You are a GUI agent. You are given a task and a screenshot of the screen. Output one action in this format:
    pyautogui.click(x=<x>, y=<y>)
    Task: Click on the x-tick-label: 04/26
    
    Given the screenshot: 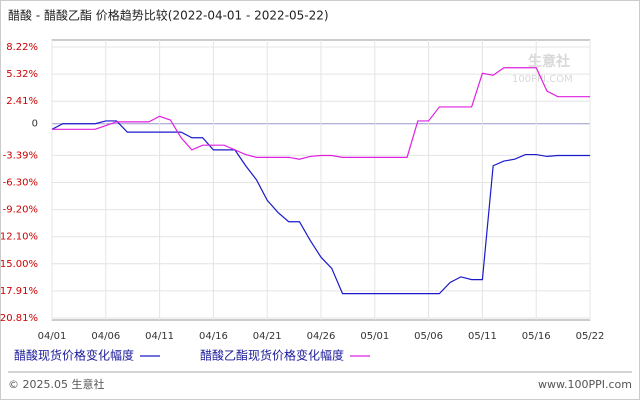 What is the action you would take?
    pyautogui.click(x=321, y=336)
    